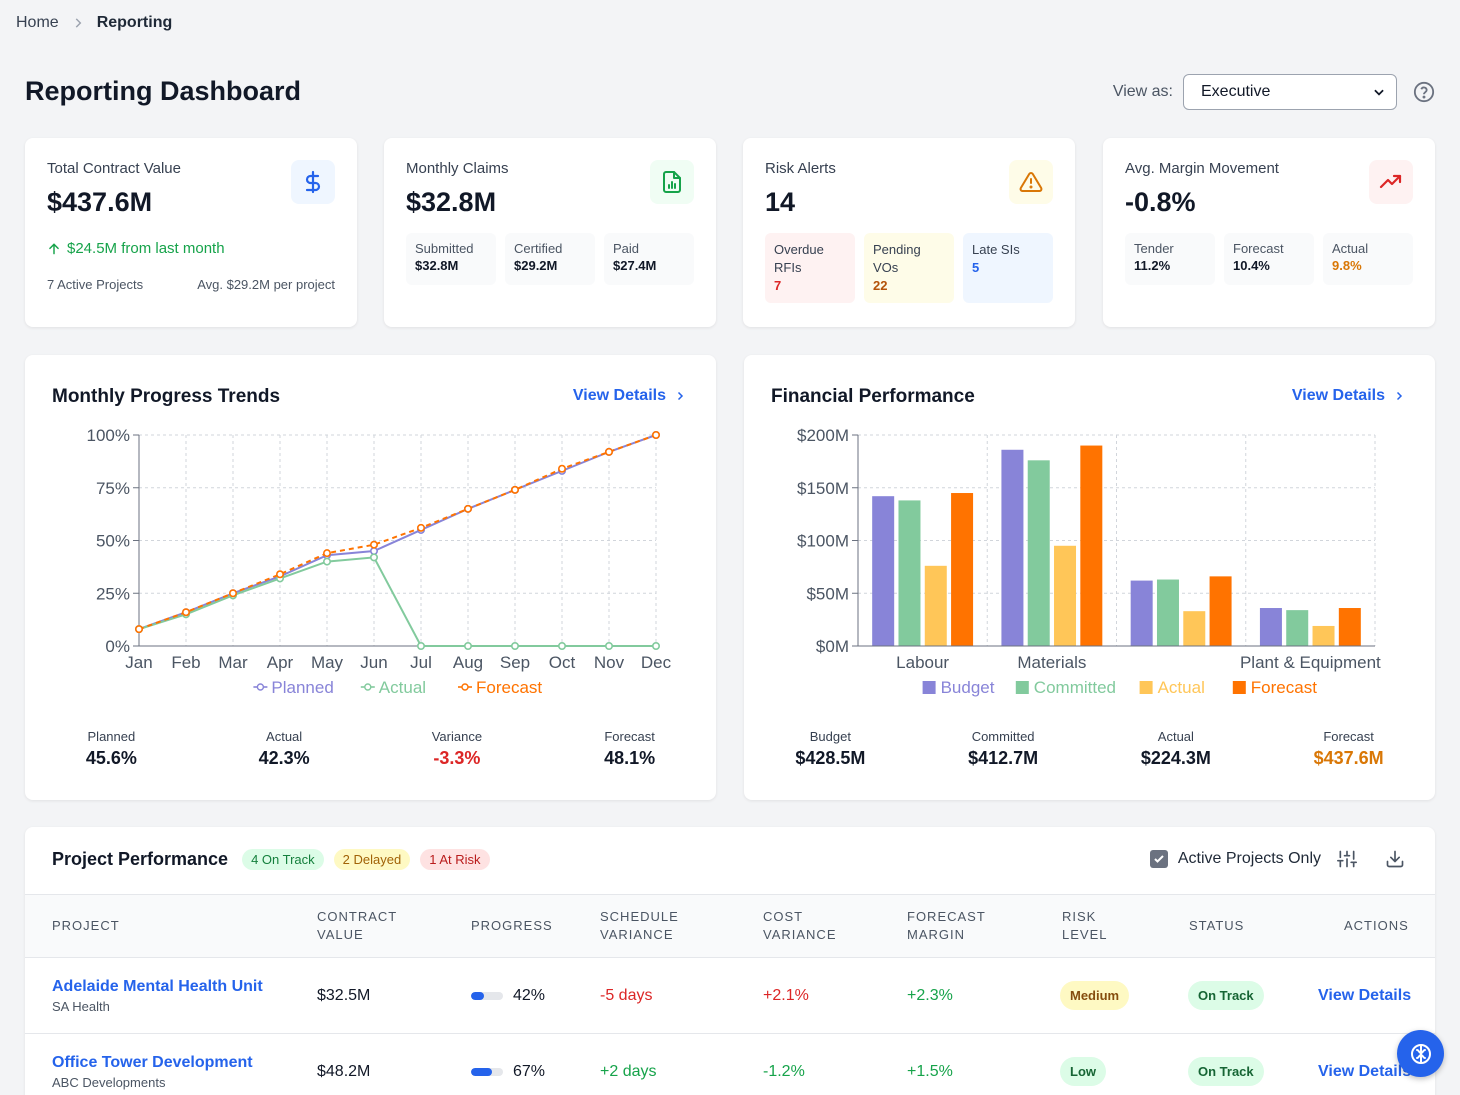 The image size is (1460, 1095). What do you see at coordinates (832, 646) in the screenshot?
I see `y-tick-label: $0M` at bounding box center [832, 646].